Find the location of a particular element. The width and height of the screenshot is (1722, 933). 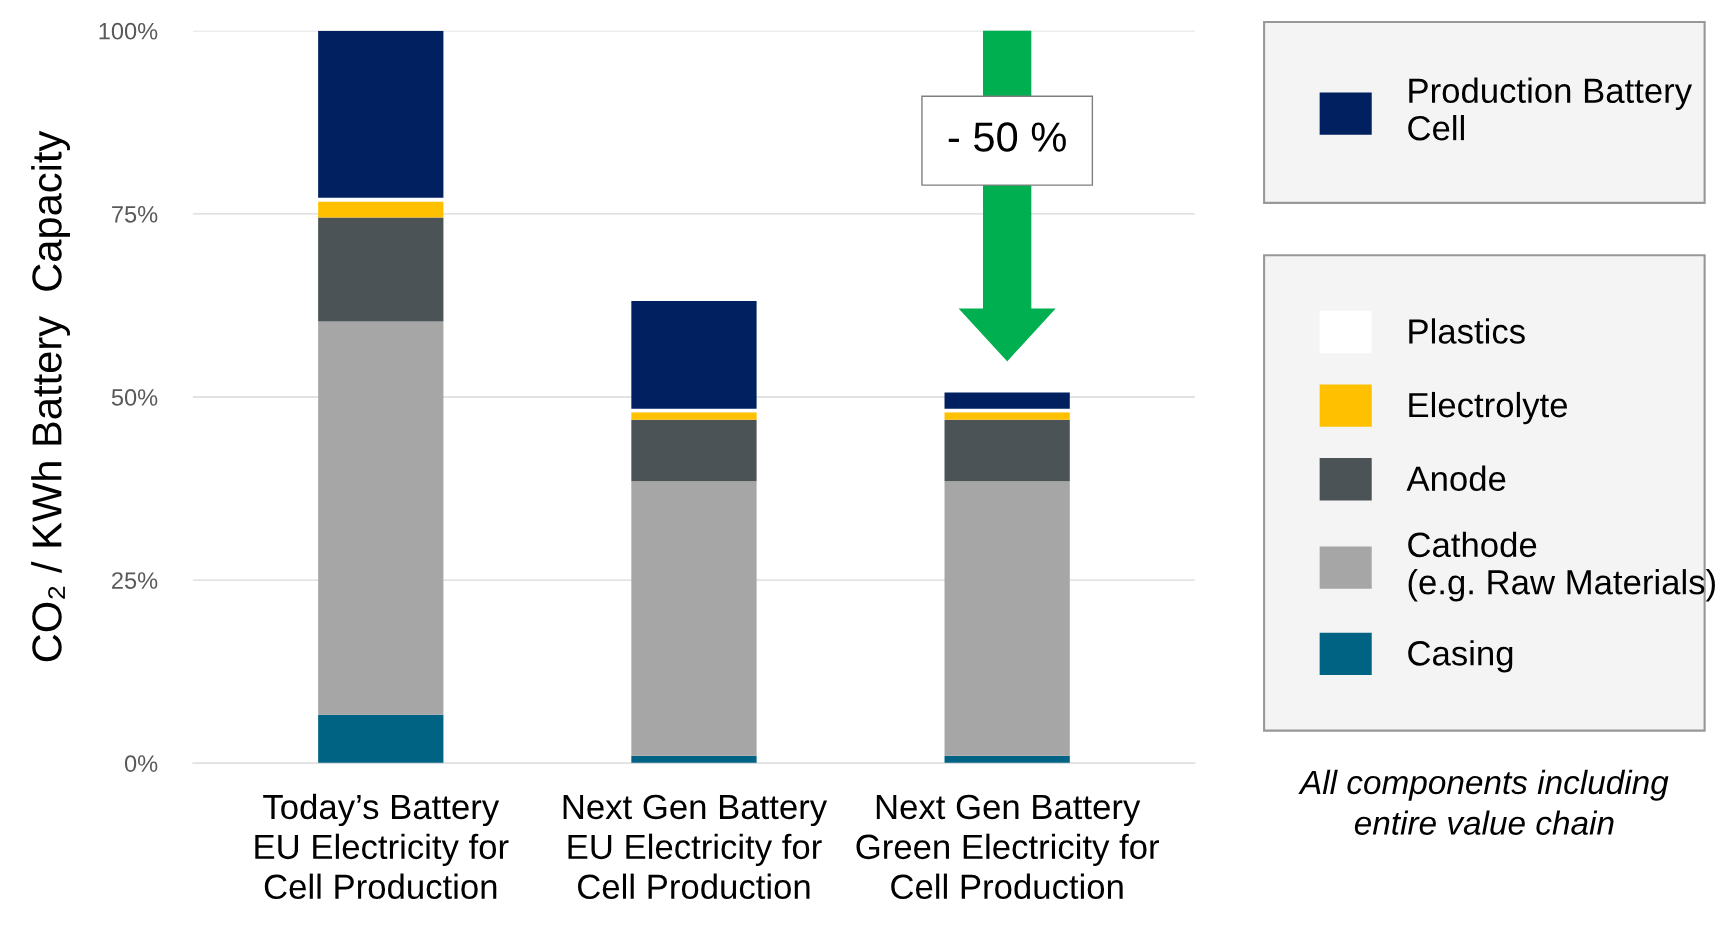

y-tick-label: 50% is located at coordinates (134, 397).